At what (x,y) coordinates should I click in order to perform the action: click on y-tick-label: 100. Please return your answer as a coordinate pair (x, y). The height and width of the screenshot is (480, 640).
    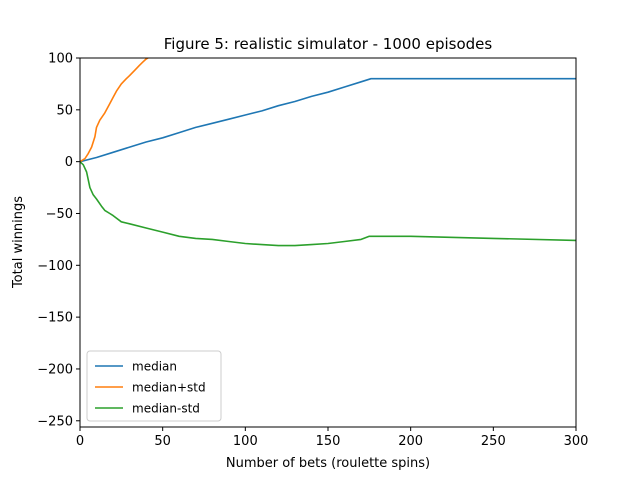
    Looking at the image, I should click on (60, 59).